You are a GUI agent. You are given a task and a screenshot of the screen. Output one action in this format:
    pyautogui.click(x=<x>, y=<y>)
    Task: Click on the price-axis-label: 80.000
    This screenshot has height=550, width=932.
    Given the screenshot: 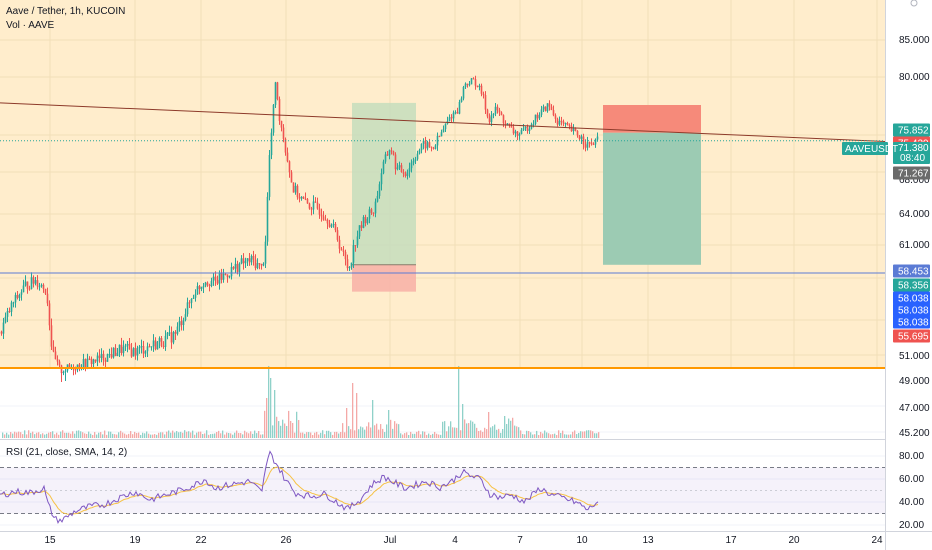 What is the action you would take?
    pyautogui.click(x=914, y=77)
    